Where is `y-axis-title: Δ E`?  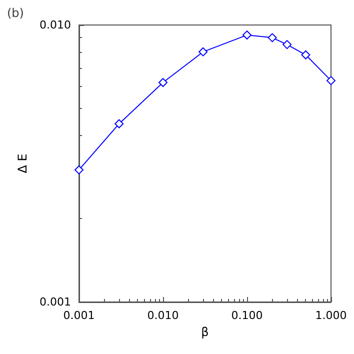 y-axis-title: Δ E is located at coordinates (23, 164).